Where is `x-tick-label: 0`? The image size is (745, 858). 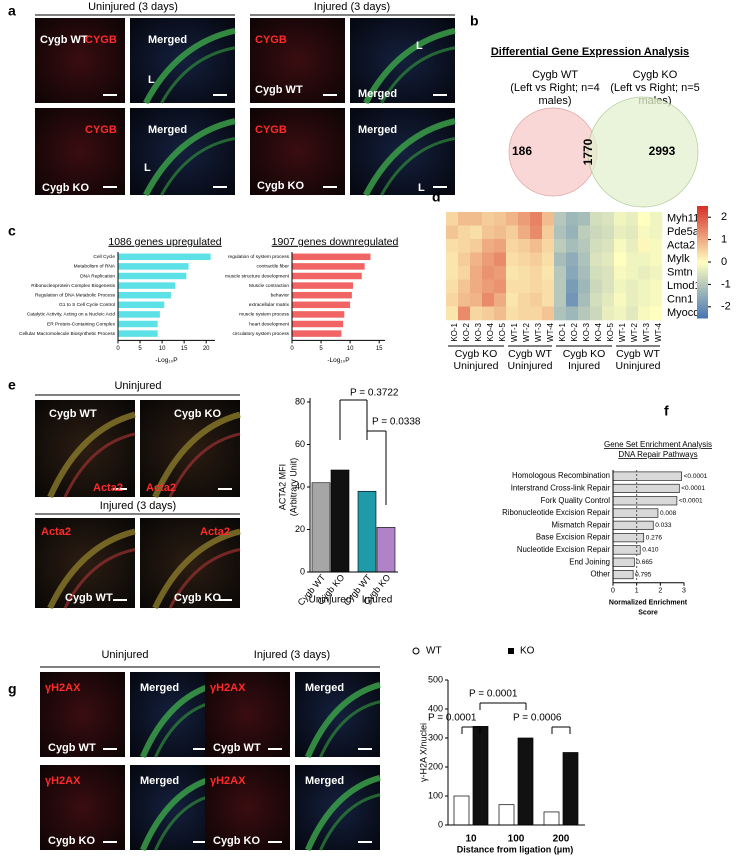
x-tick-label: 0 is located at coordinates (613, 591).